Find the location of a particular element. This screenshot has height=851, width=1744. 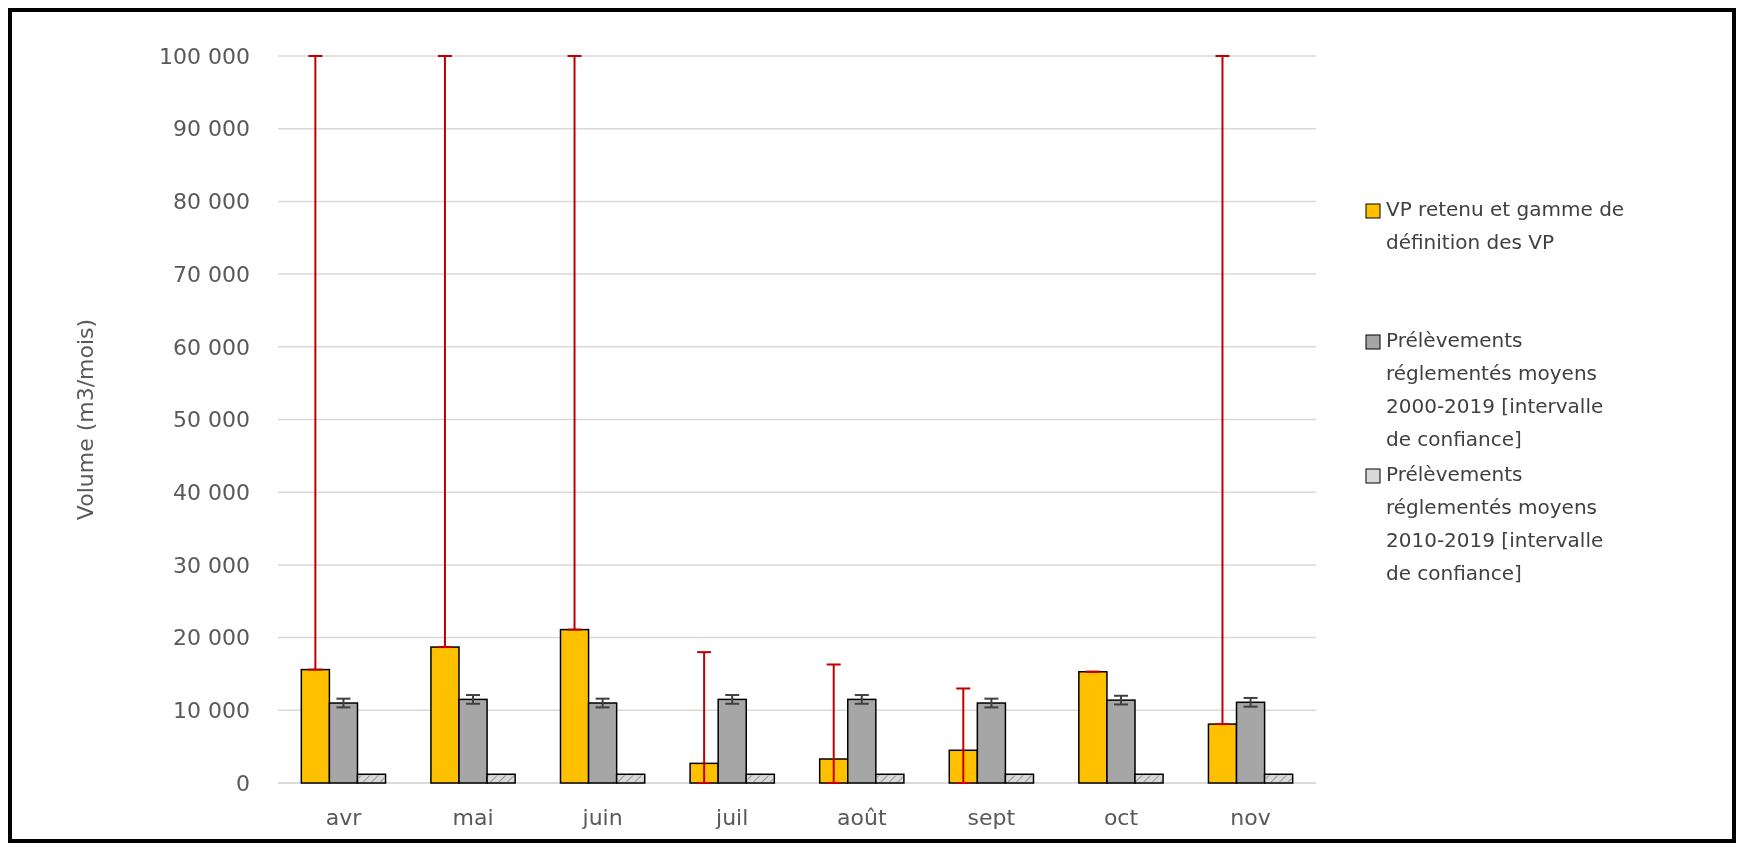

y-tick-label: 50 000 is located at coordinates (211, 420).